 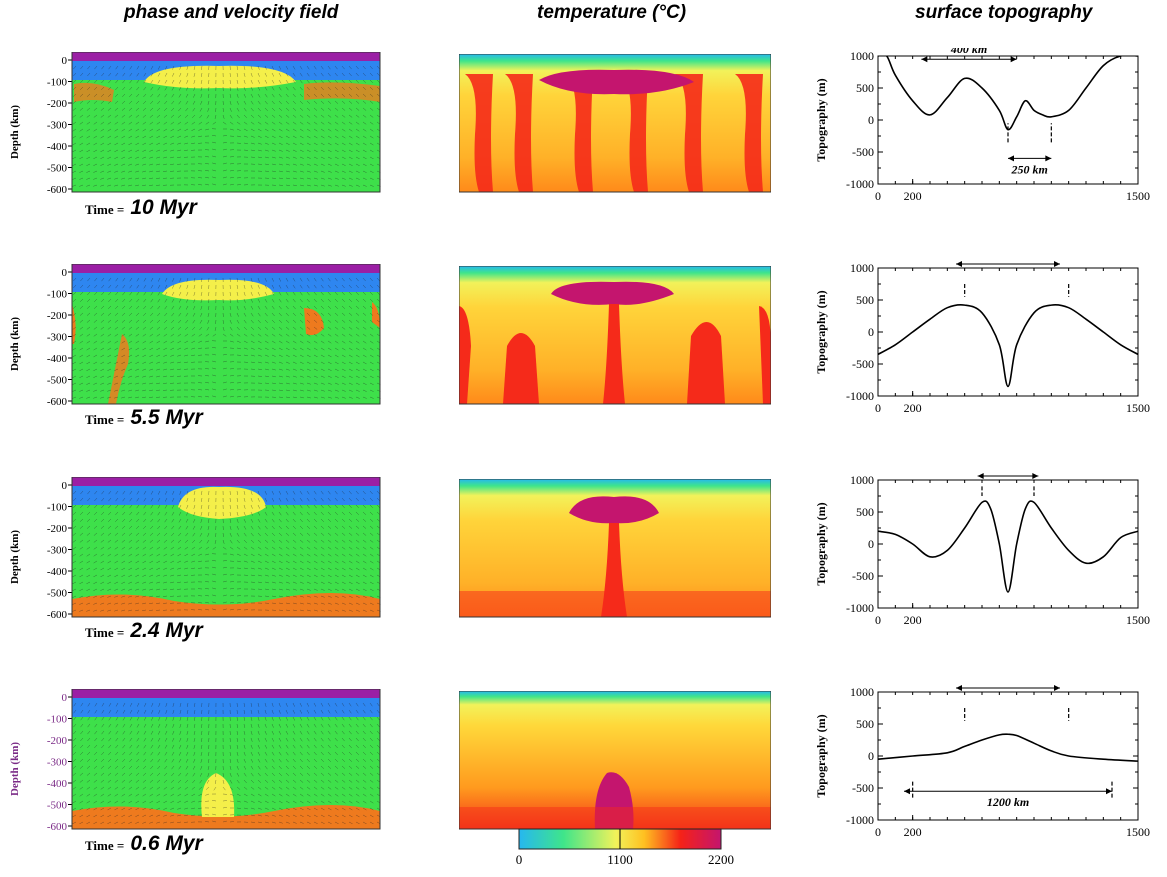 I want to click on width-annotation-label: 600 km, so click(x=1008, y=260).